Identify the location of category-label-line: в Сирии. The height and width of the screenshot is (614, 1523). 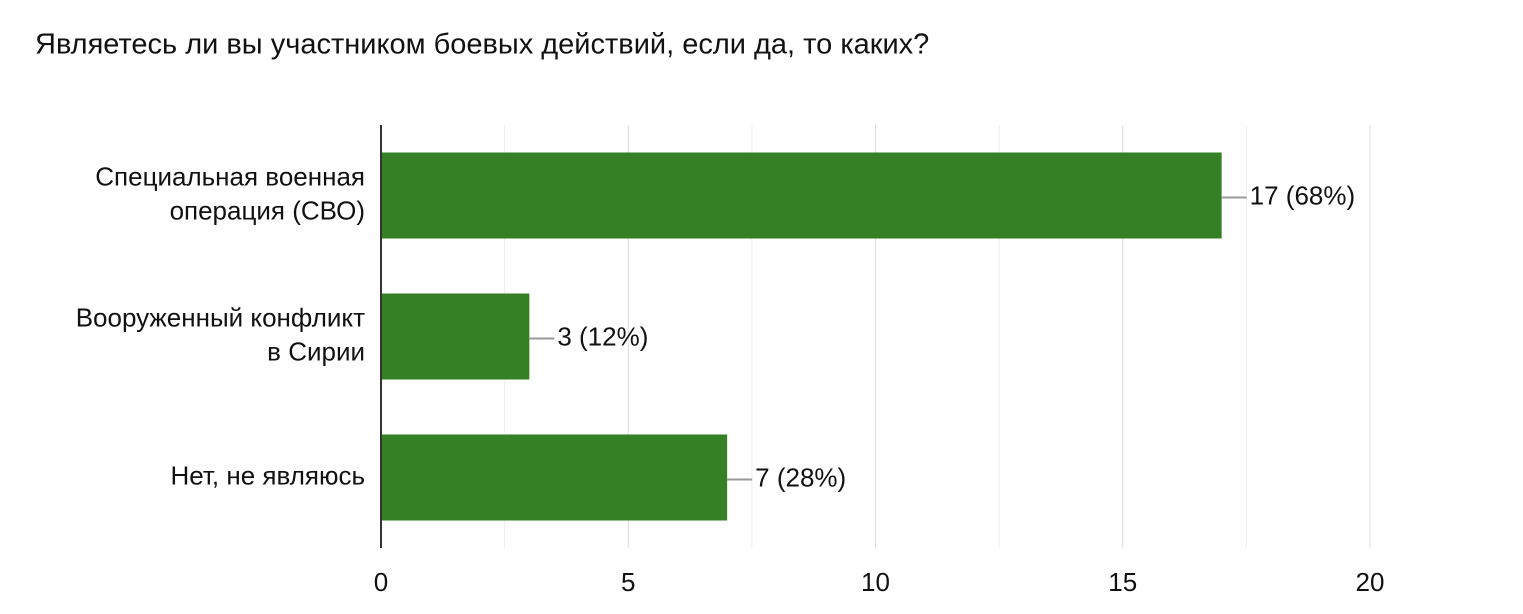
(316, 351).